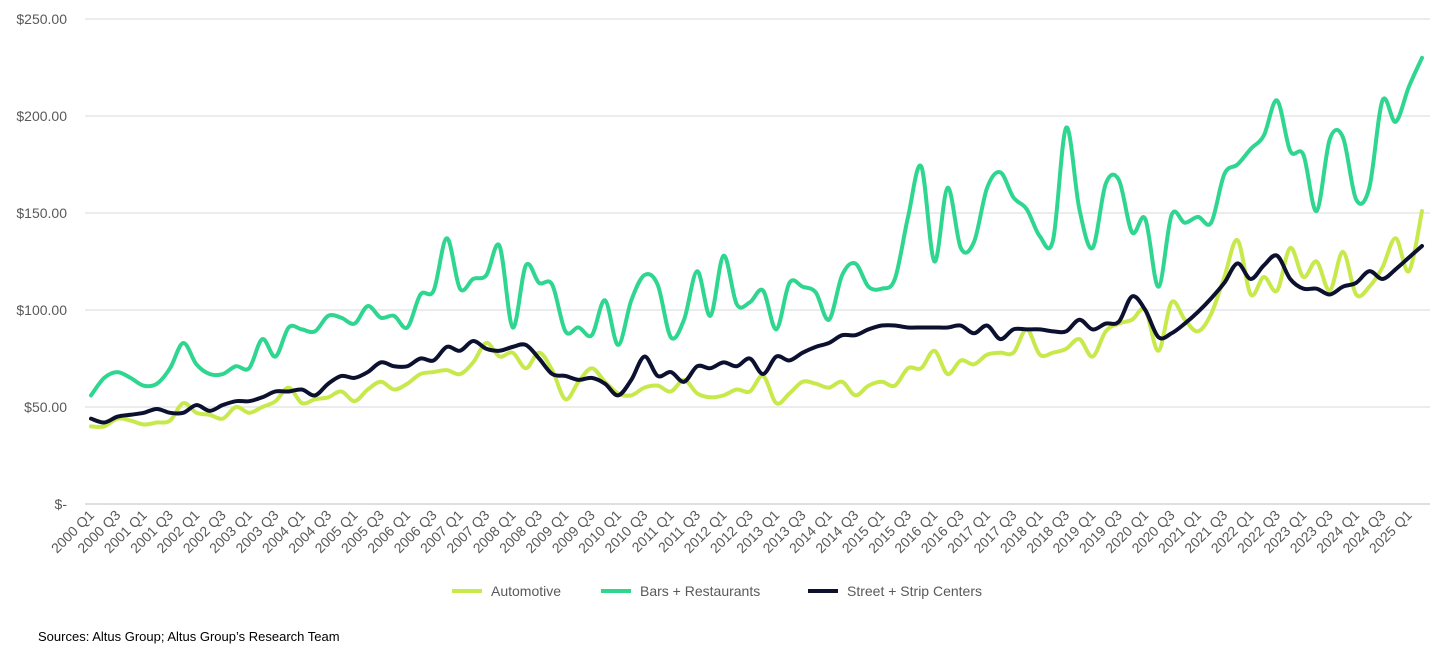  What do you see at coordinates (914, 591) in the screenshot?
I see `legend-label: Street + Strip Centers` at bounding box center [914, 591].